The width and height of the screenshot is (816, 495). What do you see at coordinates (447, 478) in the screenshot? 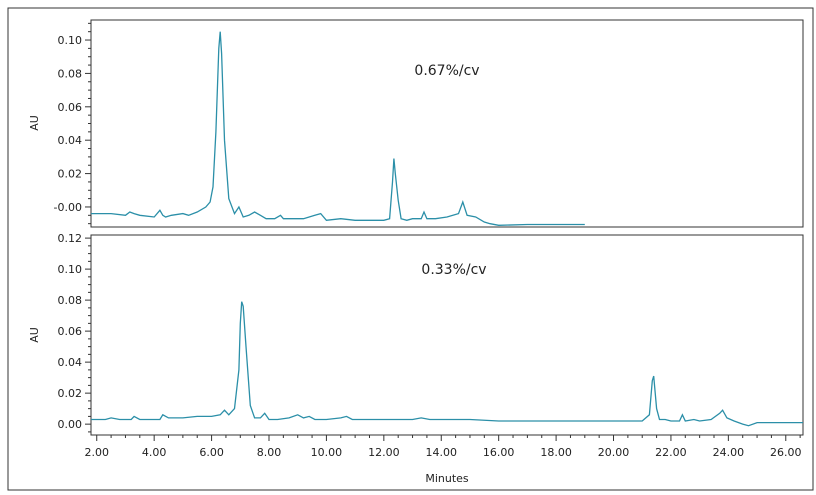
I see `x-axis-title: Minutes` at bounding box center [447, 478].